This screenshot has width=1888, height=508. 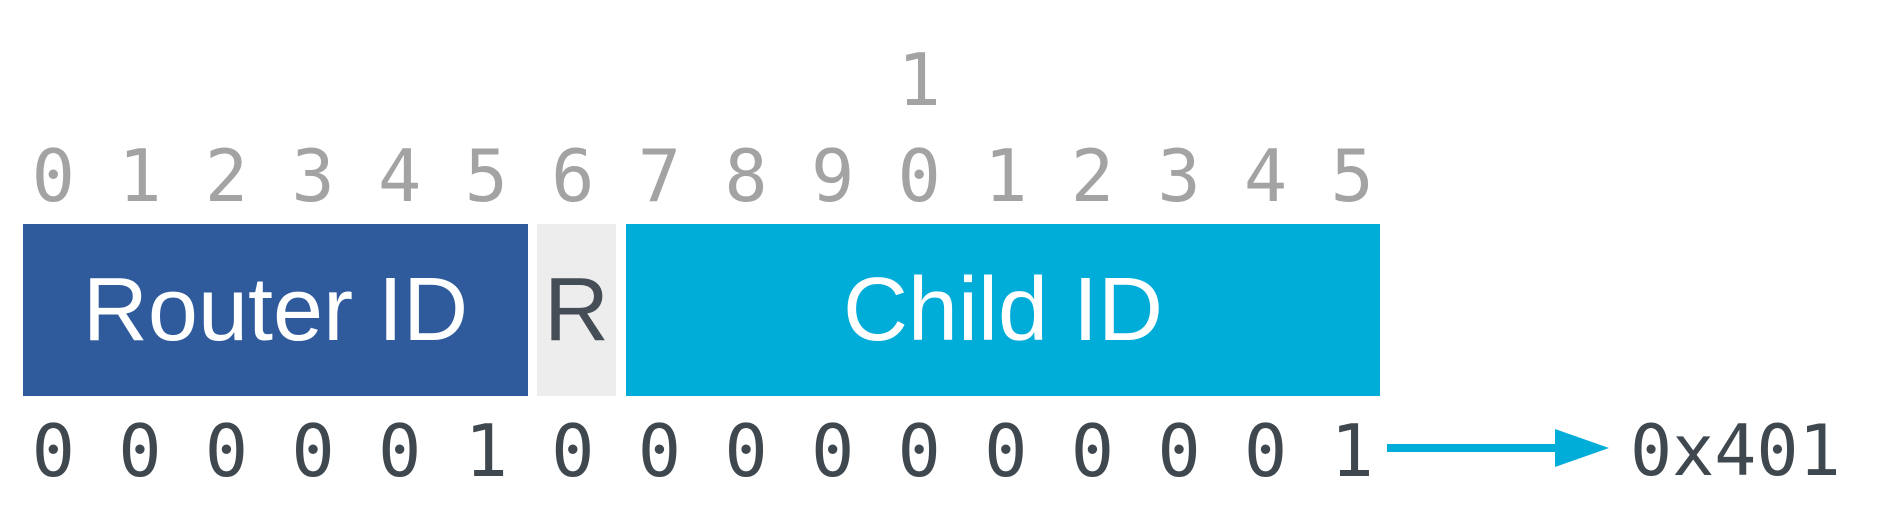 I want to click on binary-bit-cell-8: 0, so click(x=746, y=451).